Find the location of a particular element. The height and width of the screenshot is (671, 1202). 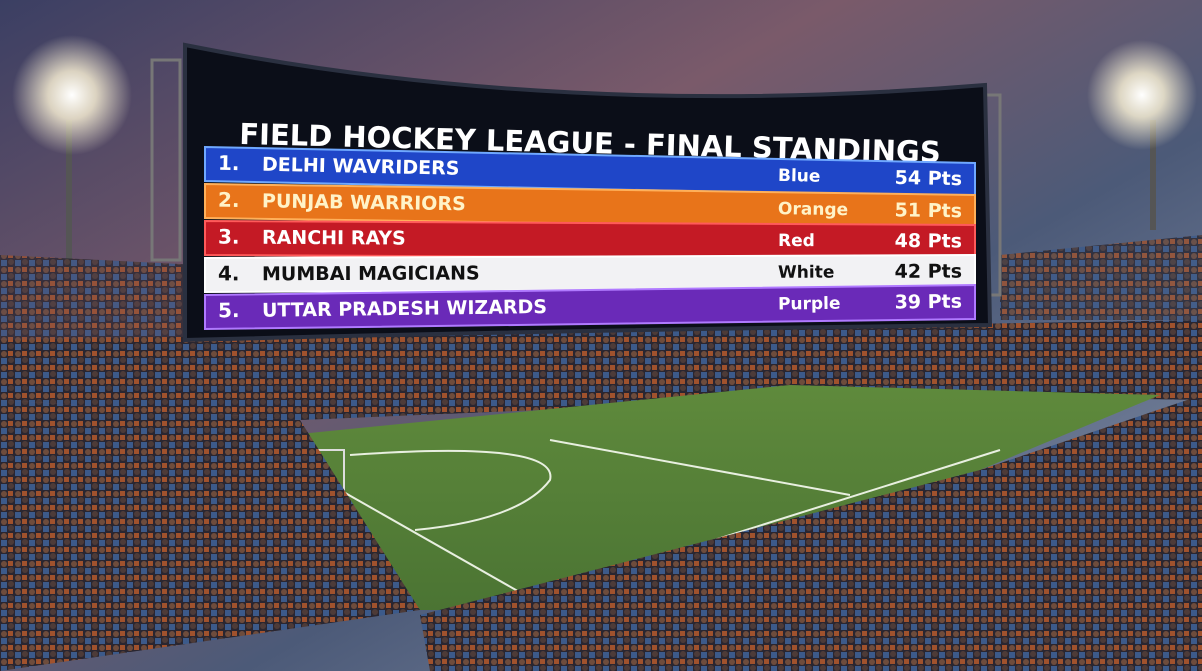

front-crowd is located at coordinates (210, 535).